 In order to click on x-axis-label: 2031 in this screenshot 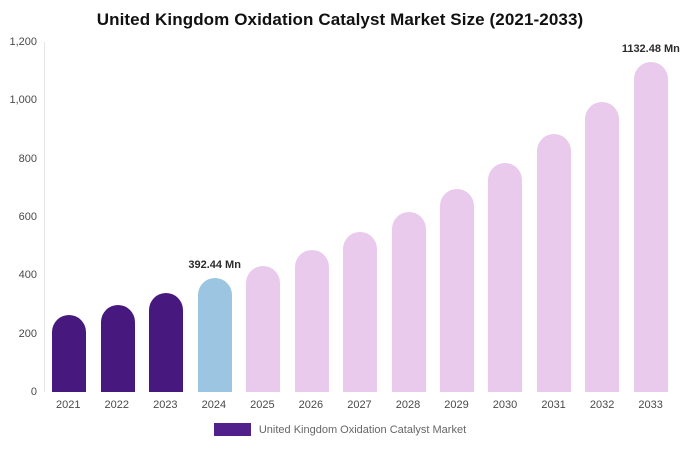, I will do `click(553, 405)`.